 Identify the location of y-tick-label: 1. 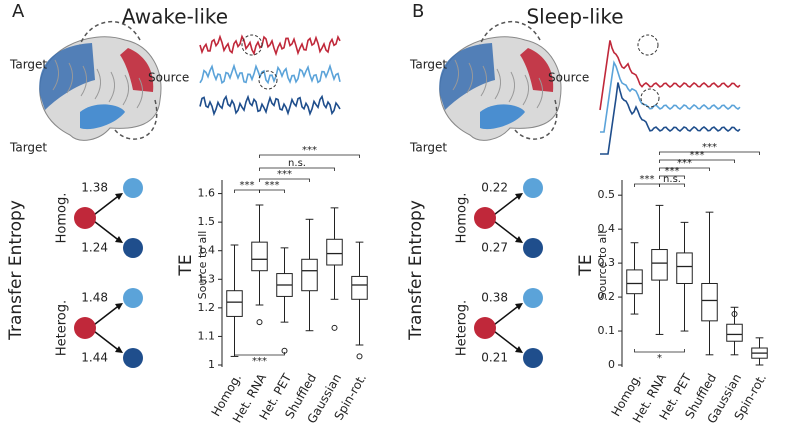
(211, 364).